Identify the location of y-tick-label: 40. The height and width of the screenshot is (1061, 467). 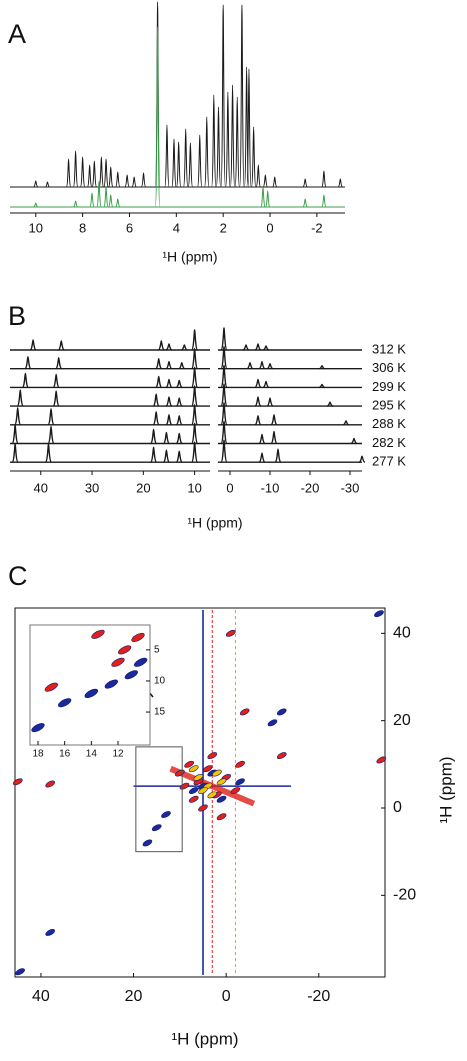
(402, 633).